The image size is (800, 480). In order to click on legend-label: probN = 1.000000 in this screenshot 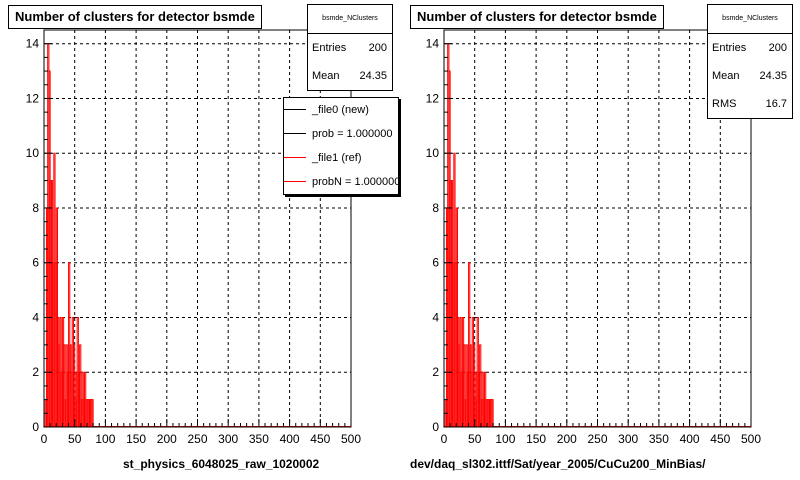, I will do `click(355, 182)`.